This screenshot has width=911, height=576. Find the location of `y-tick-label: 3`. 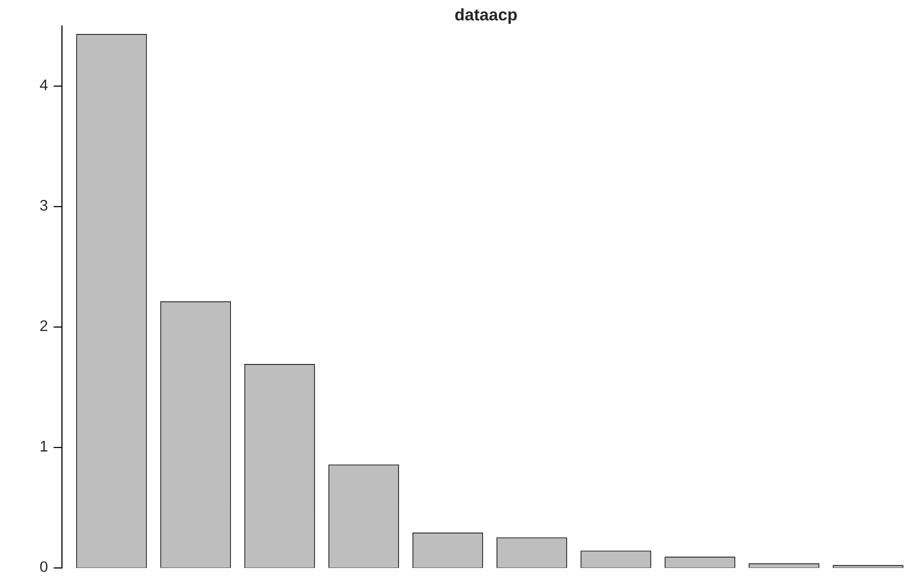

y-tick-label: 3 is located at coordinates (44, 205).